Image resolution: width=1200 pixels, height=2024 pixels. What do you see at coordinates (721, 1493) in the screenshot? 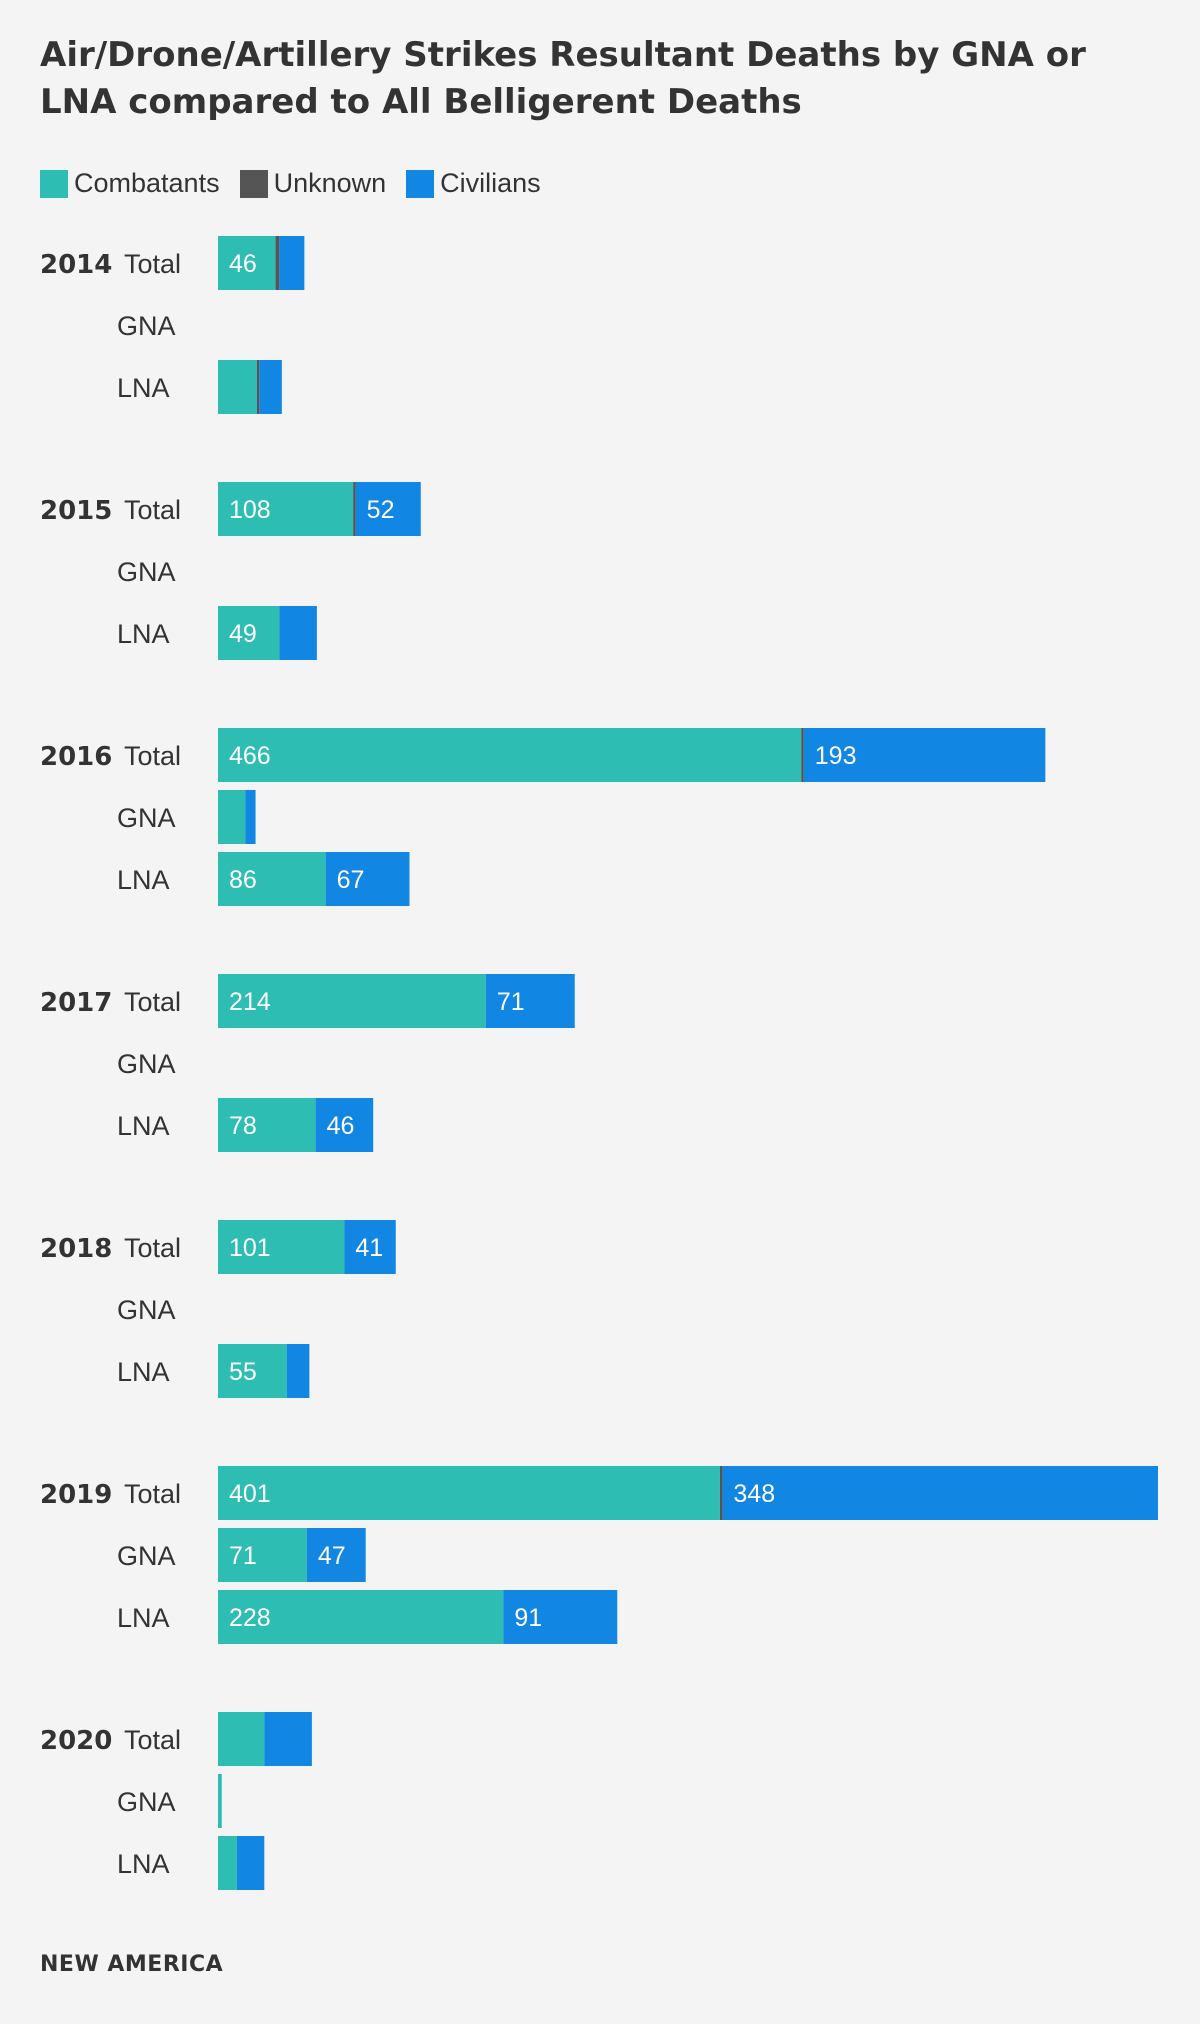
I see `bar-2019-total-unknown` at bounding box center [721, 1493].